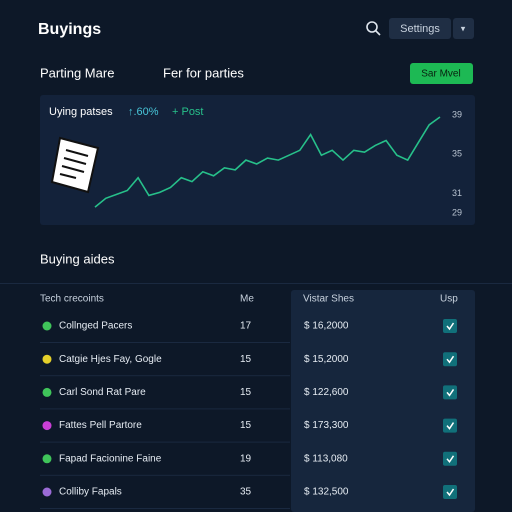  I want to click on row-name: Colliby Fapals, so click(90, 492).